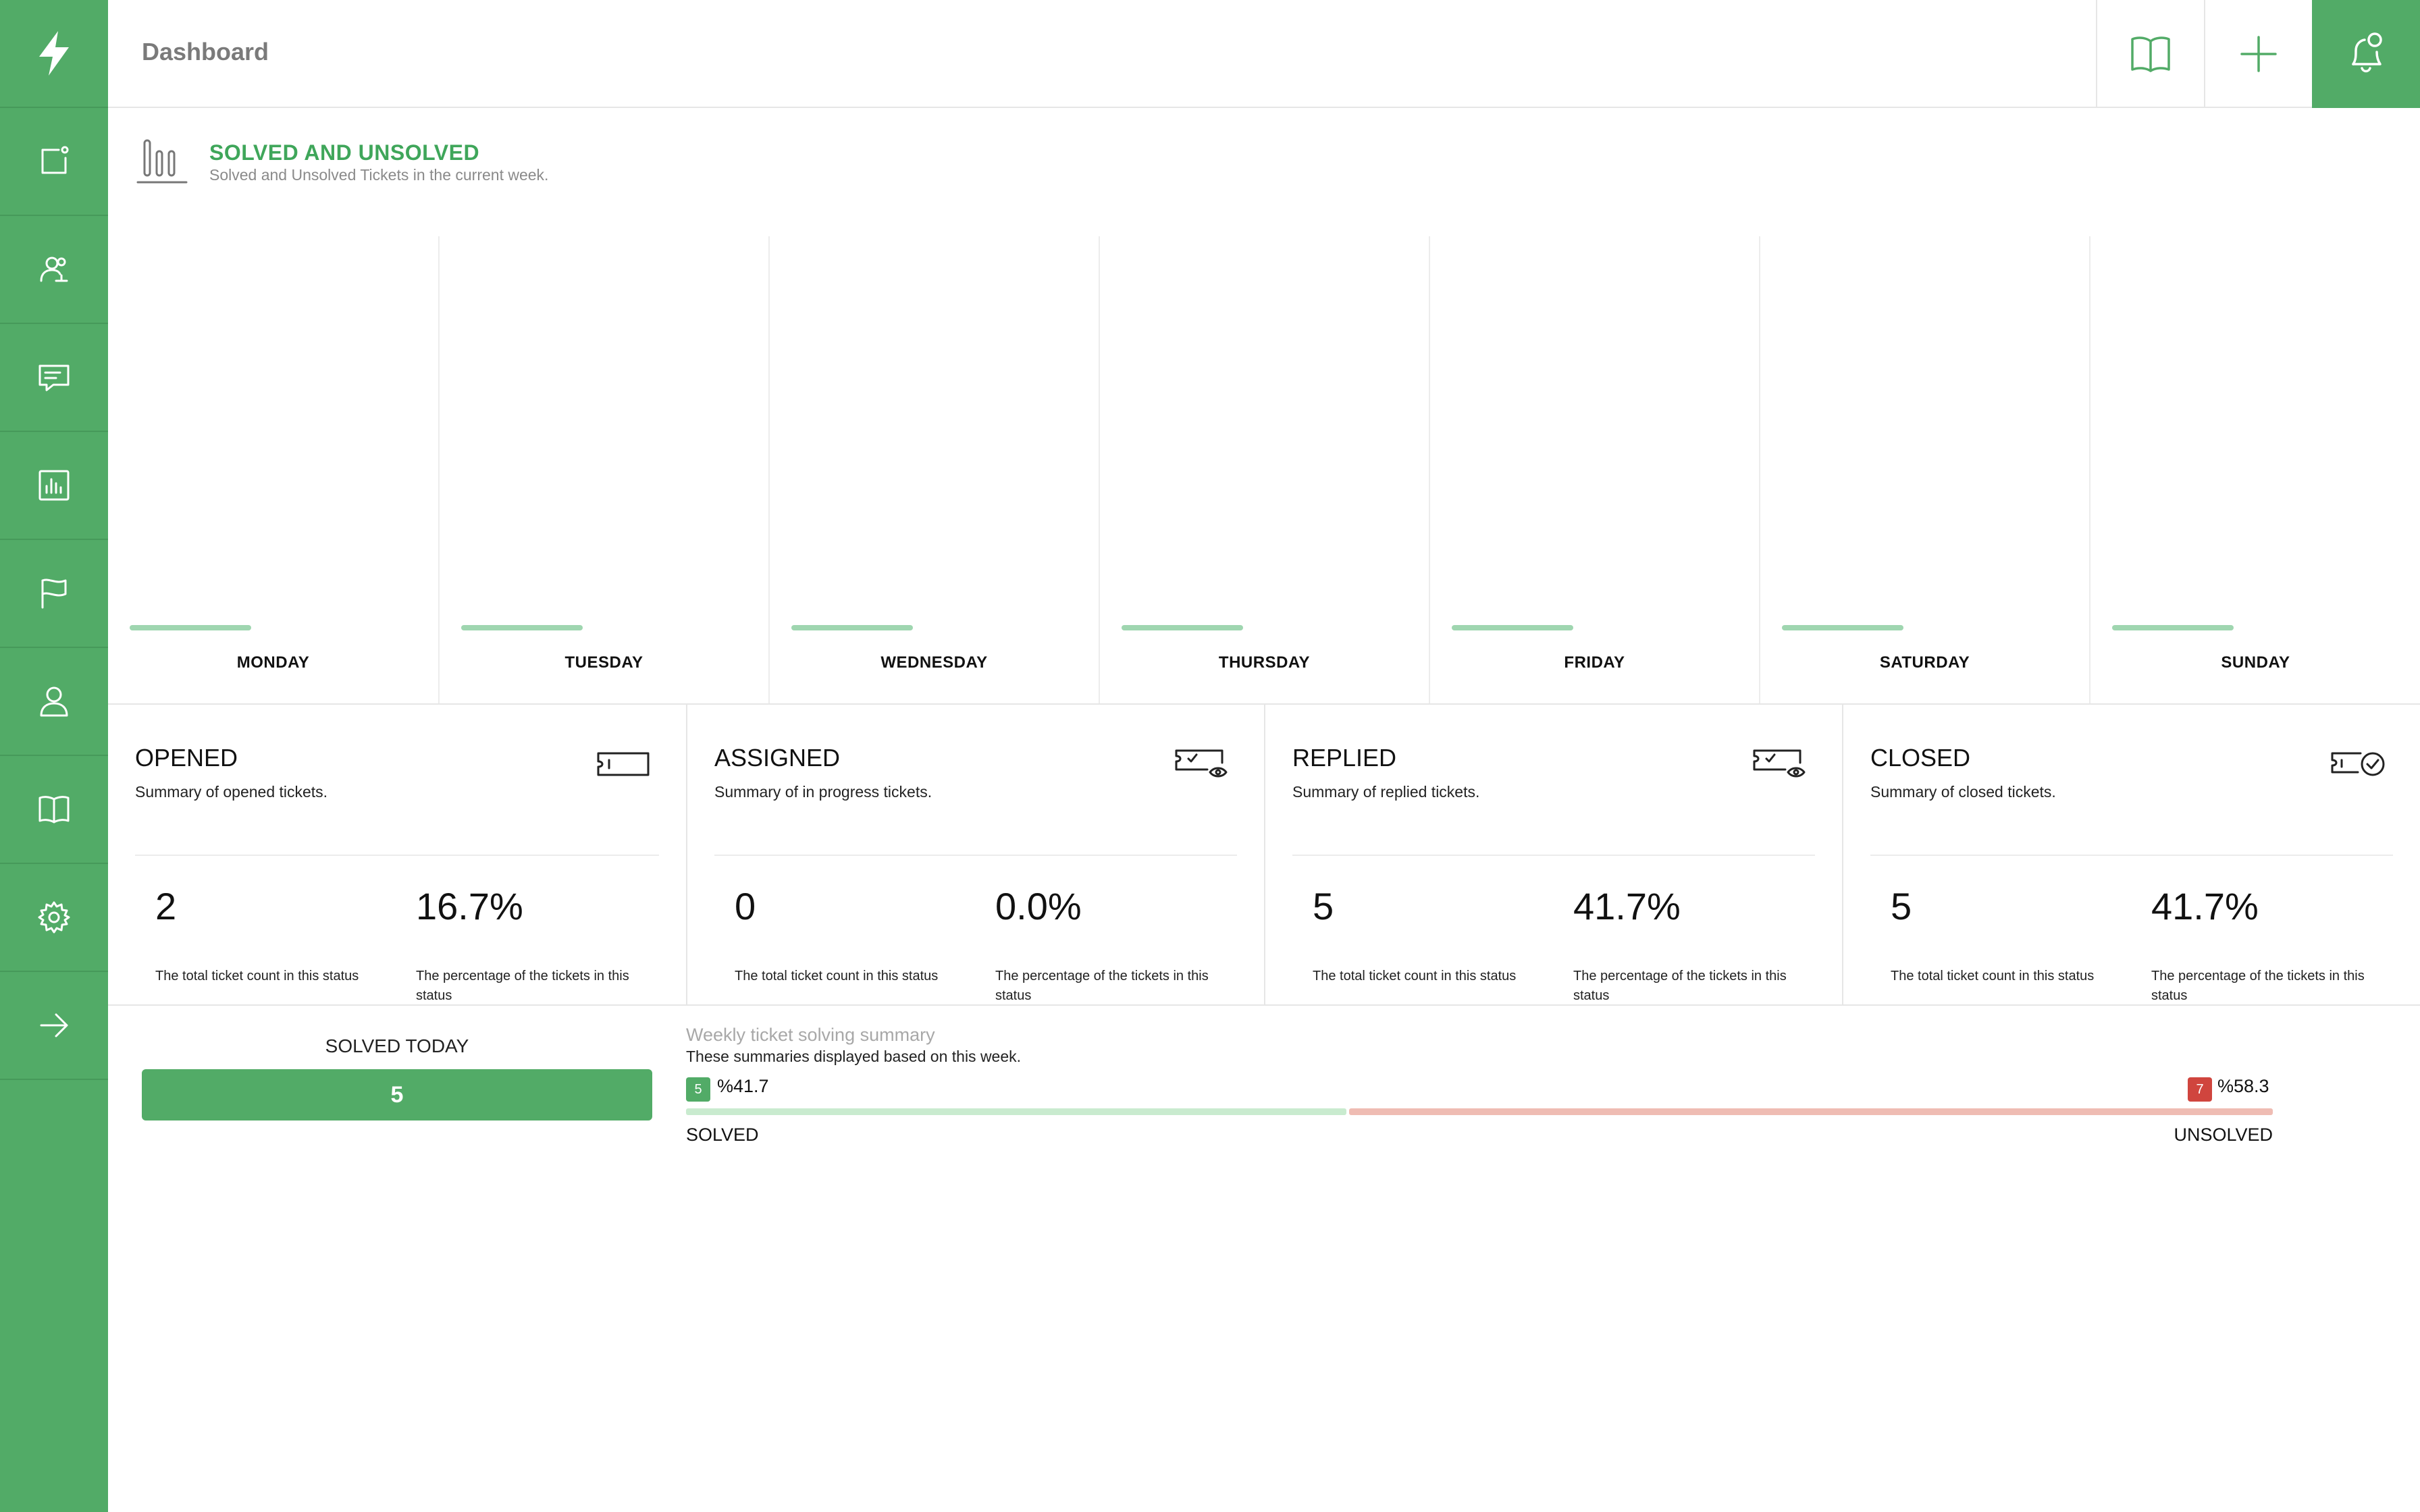  I want to click on arrow-right-icon, so click(54, 1025).